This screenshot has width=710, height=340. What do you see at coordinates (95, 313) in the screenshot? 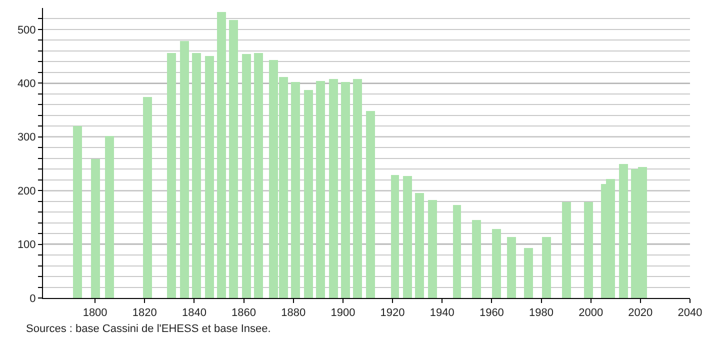
I see `x-tick-label: 1800` at bounding box center [95, 313].